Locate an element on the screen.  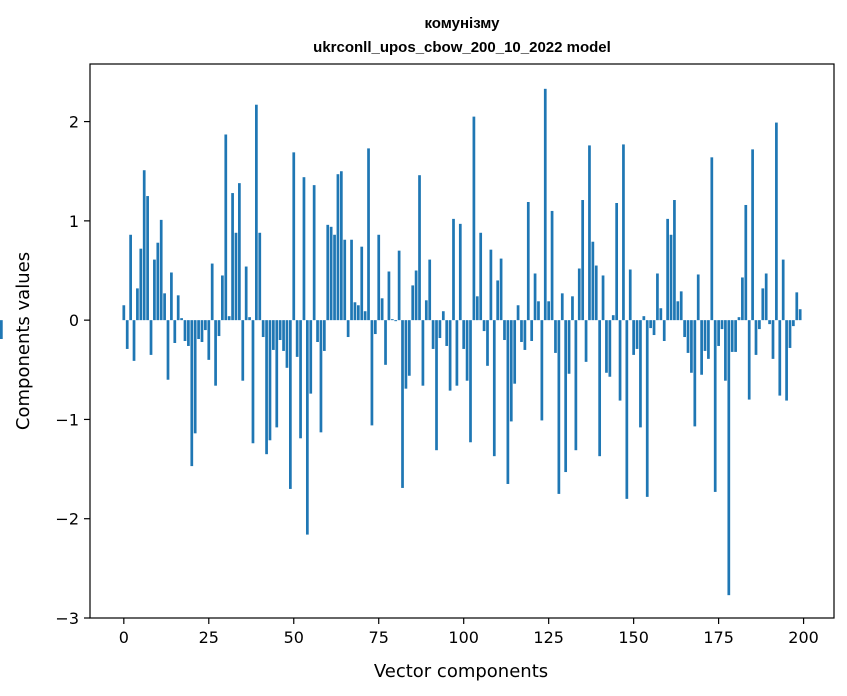
x-tick-label: 50 is located at coordinates (294, 637).